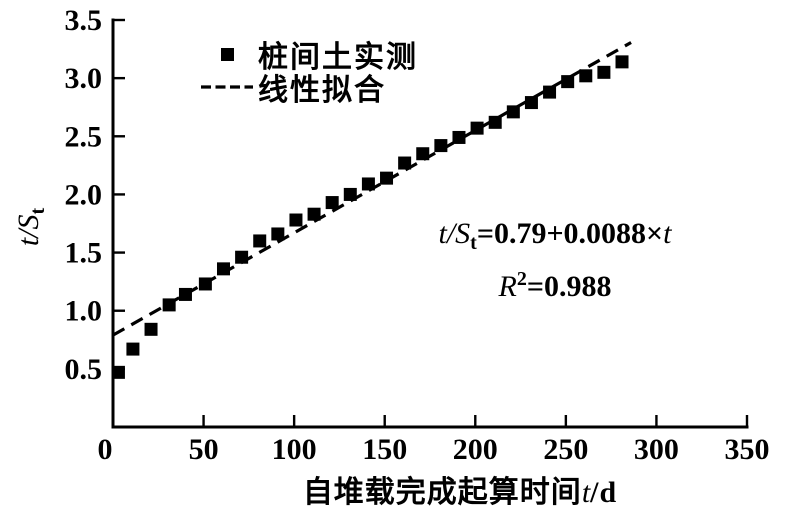  What do you see at coordinates (507, 286) in the screenshot?
I see `r-symbol: R` at bounding box center [507, 286].